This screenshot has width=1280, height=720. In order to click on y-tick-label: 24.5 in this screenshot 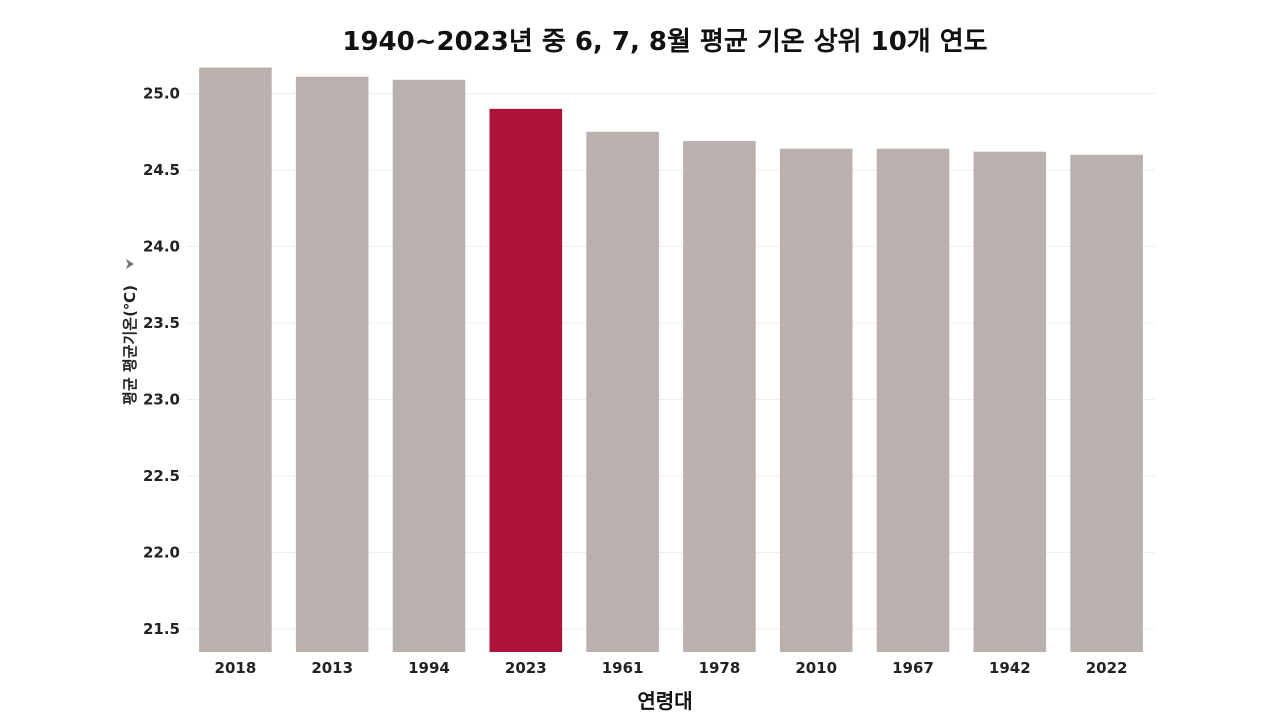, I will do `click(161, 170)`.